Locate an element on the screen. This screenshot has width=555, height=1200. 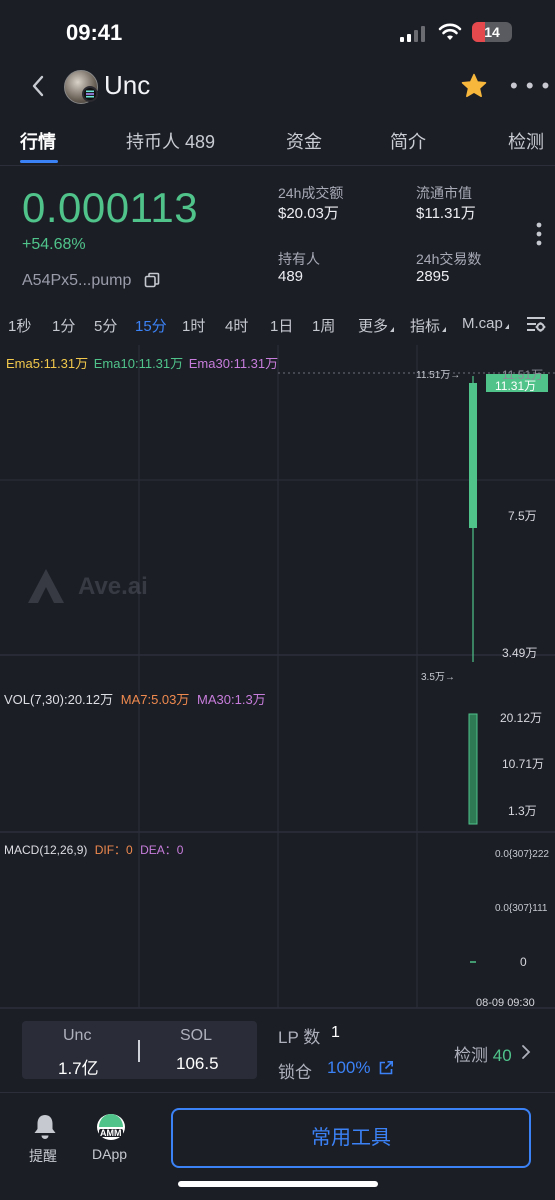
volume-label: VOL(7,30):20.12万 is located at coordinates (59, 699).